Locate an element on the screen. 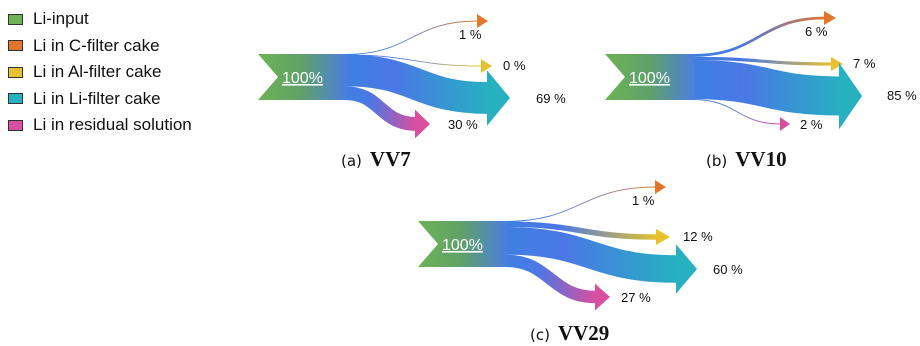 This screenshot has width=920, height=346. legend-swatch-c-filter is located at coordinates (15, 46).